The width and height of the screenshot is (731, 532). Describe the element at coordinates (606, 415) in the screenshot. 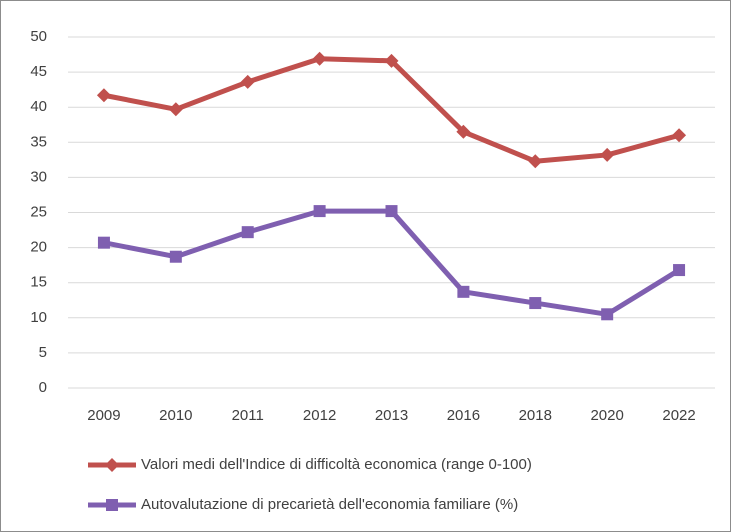

I see `x-tick-label: 2020` at that location.